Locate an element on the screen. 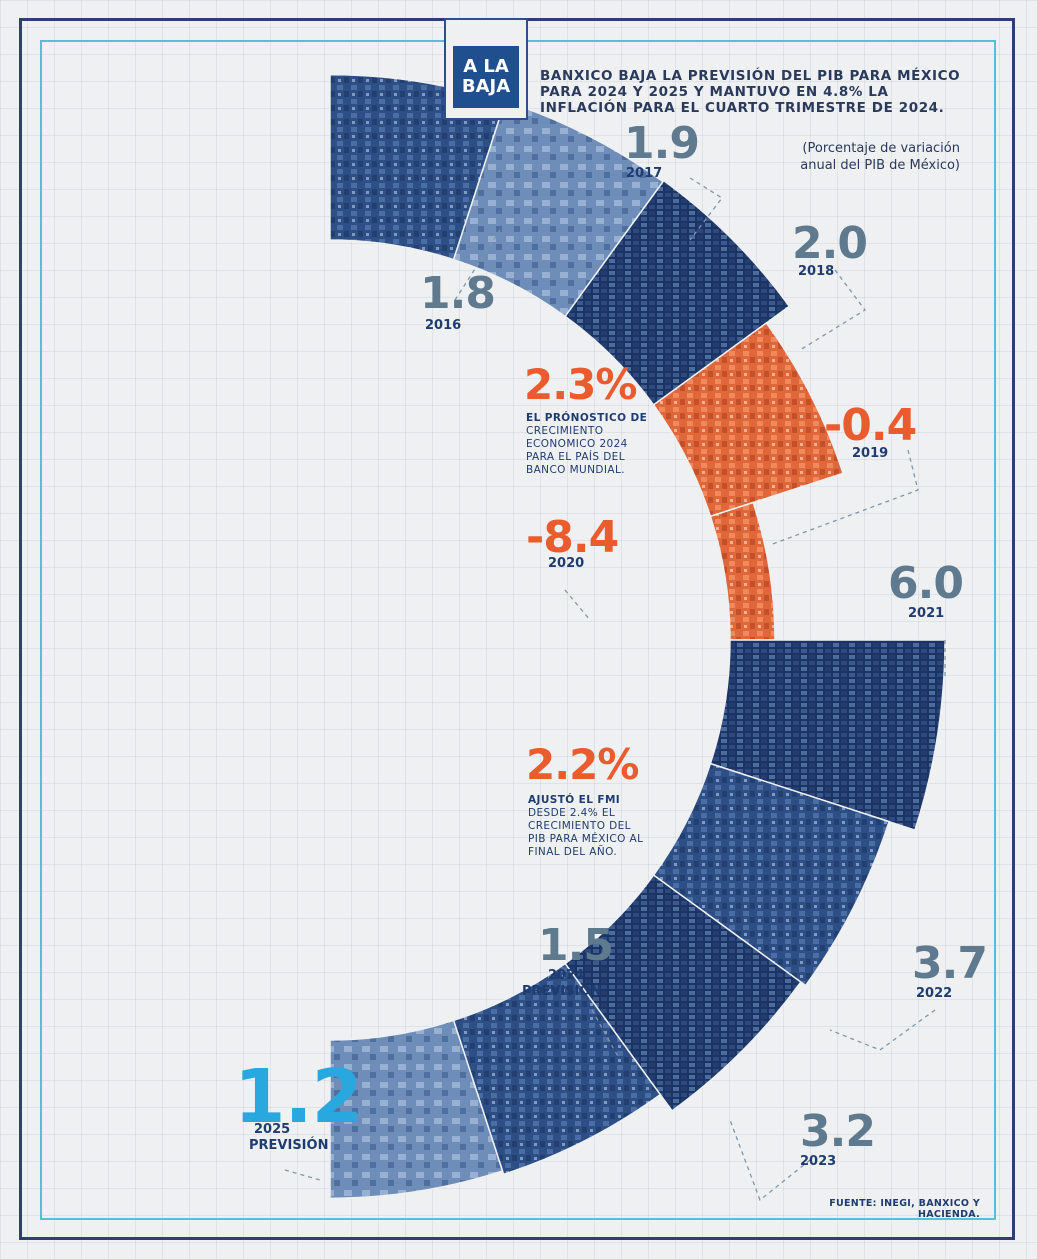  section-badge: A LA BAJA is located at coordinates (486, 77).